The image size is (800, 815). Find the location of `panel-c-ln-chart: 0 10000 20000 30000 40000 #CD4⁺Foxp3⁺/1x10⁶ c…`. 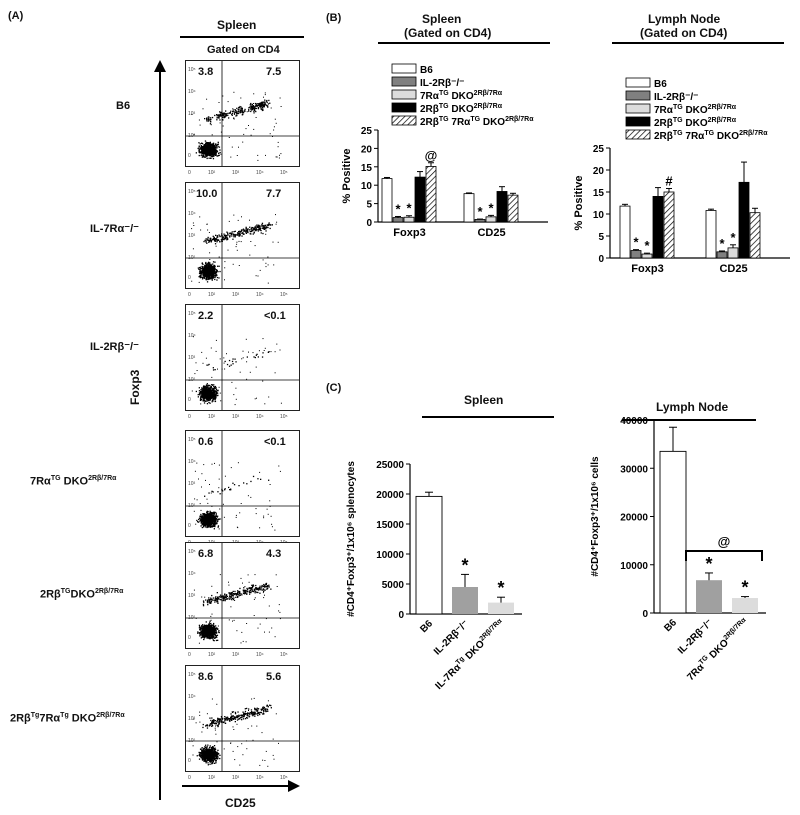

panel-c-ln-chart: 0 10000 20000 30000 40000 #CD4⁺Foxp3⁺/1x10⁶ c… is located at coordinates (678, 549).